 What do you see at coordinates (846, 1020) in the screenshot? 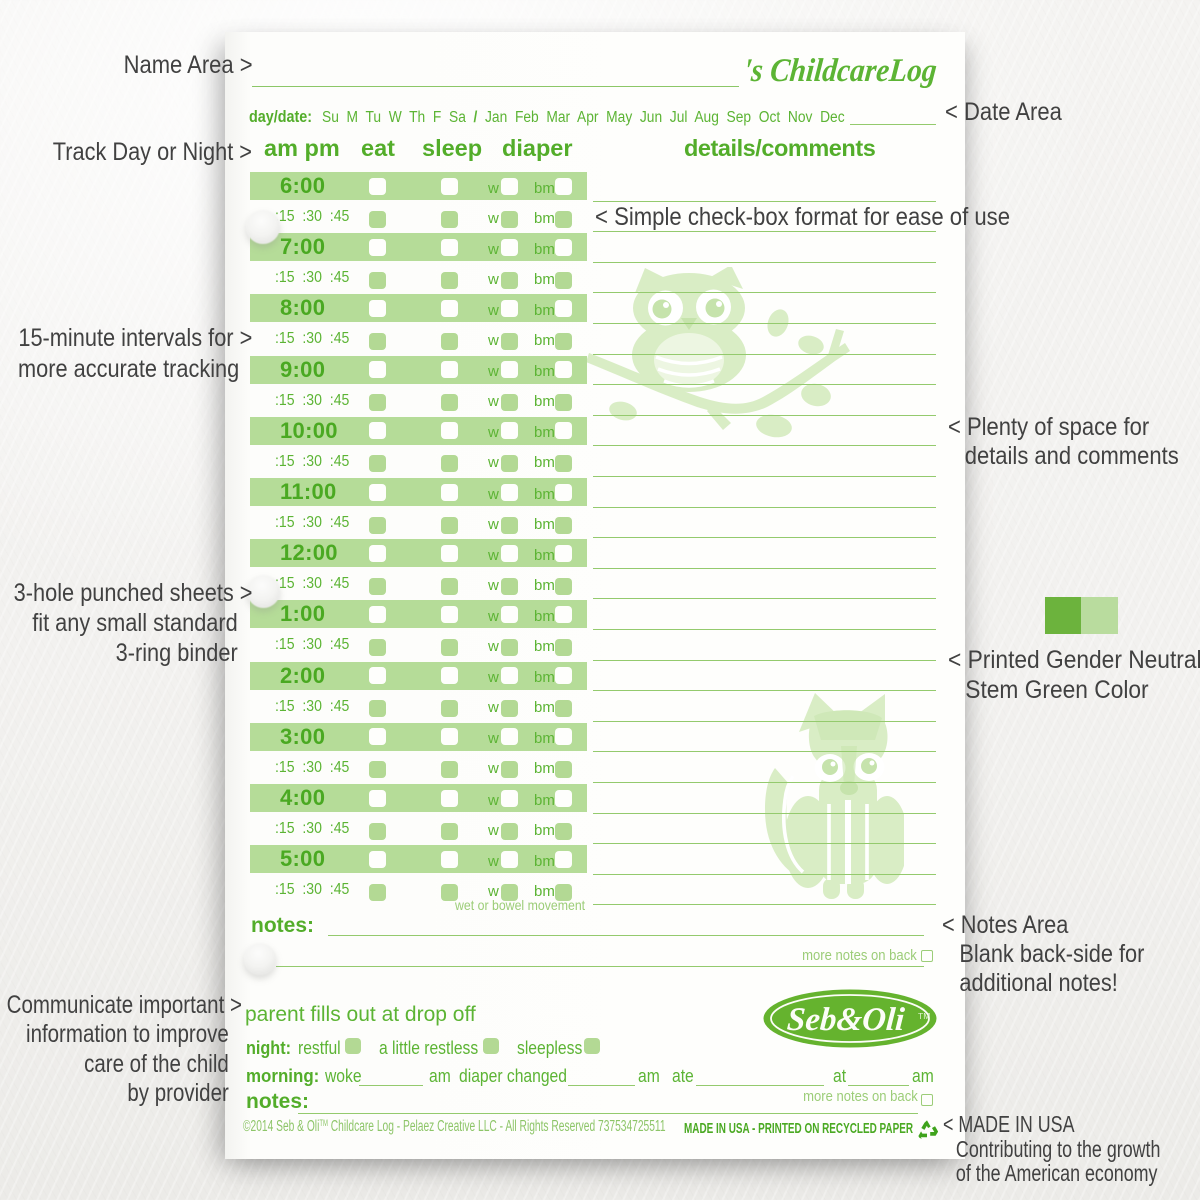
I see `svg-text: Seb&Oli` at bounding box center [846, 1020].